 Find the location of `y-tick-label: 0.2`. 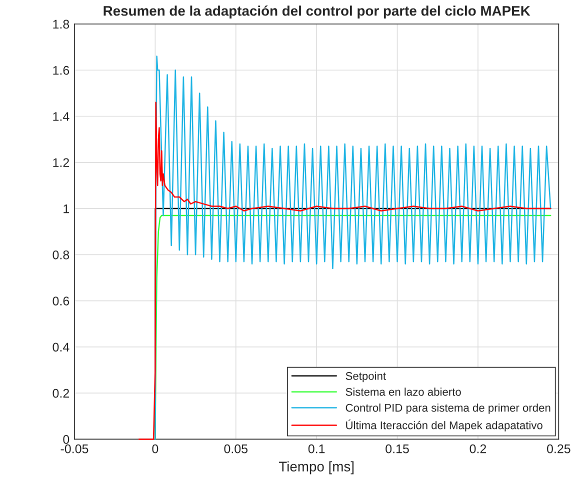

y-tick-label: 0.2 is located at coordinates (61, 393).